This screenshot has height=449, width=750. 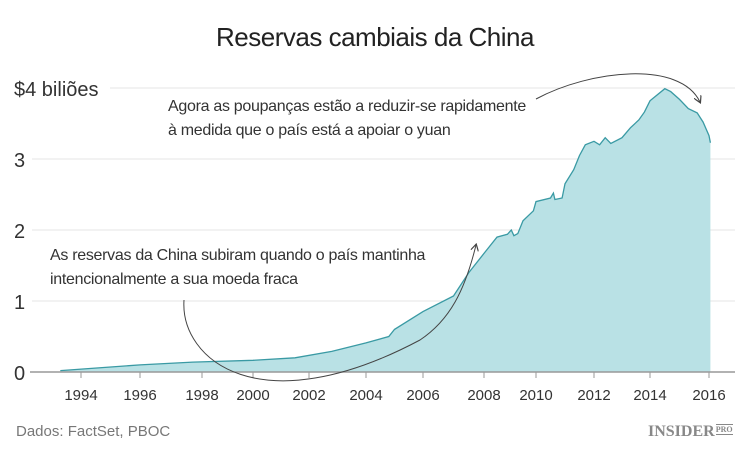 What do you see at coordinates (19, 161) in the screenshot?
I see `y-tick-label: 3` at bounding box center [19, 161].